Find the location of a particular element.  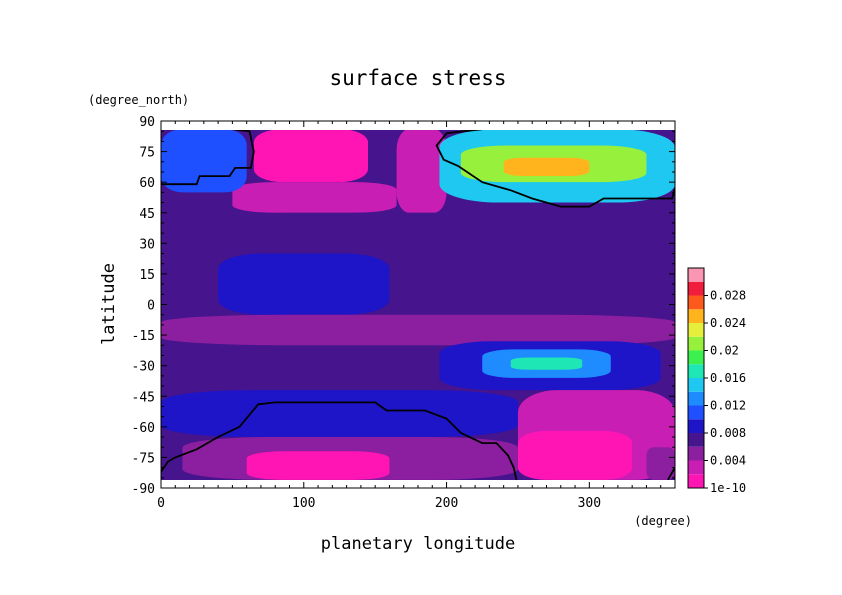

y-tick-label: 90 is located at coordinates (147, 122).